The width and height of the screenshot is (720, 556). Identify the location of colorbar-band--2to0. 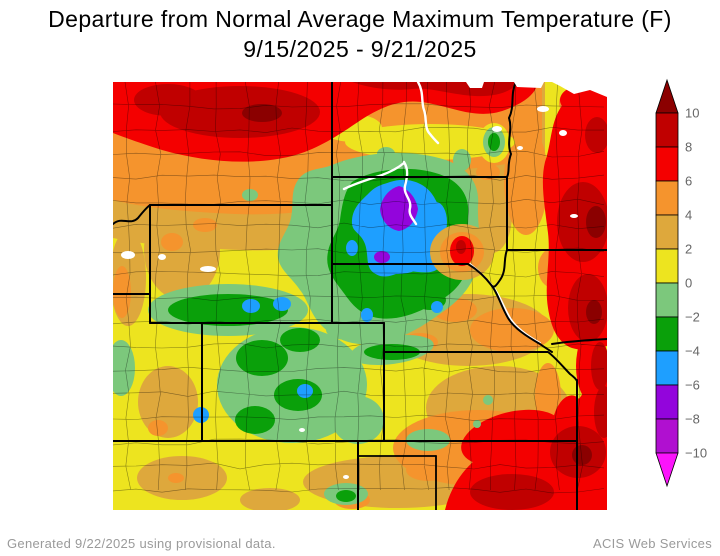
(667, 300).